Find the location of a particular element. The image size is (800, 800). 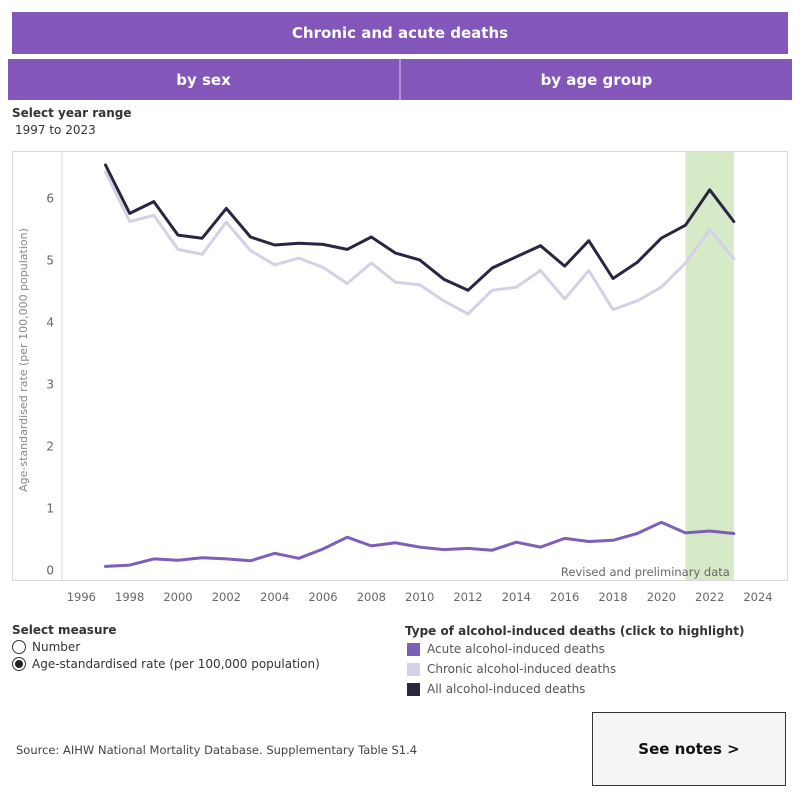

radio-number is located at coordinates (19, 647).